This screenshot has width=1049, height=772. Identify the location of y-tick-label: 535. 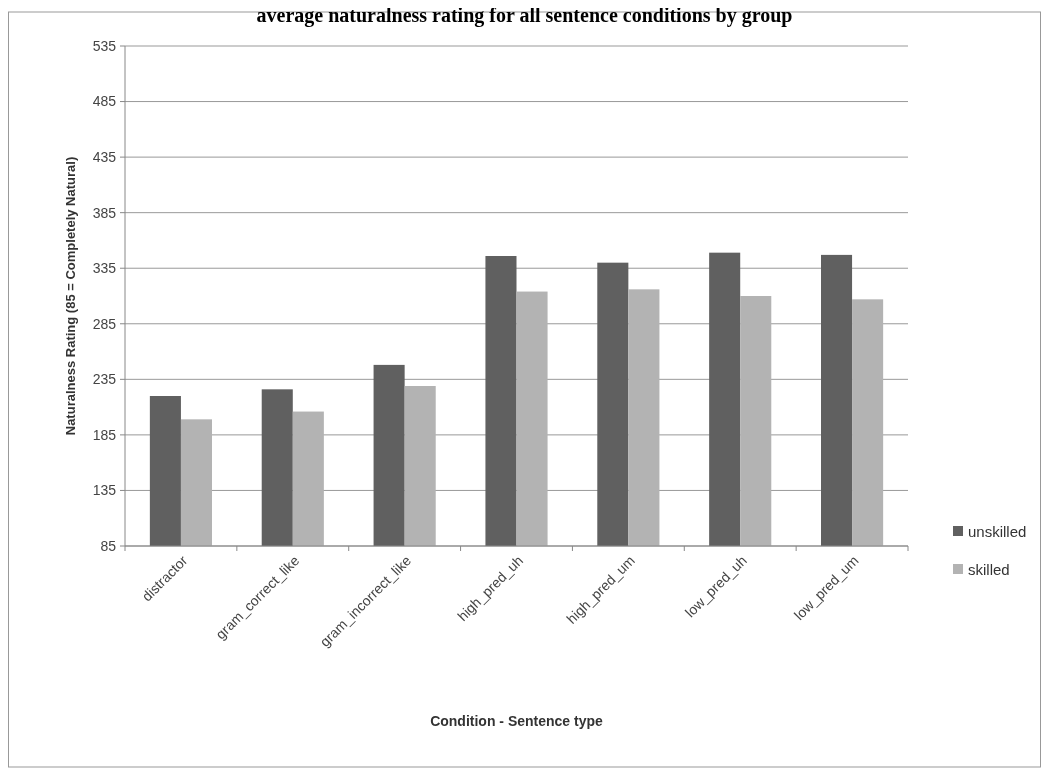
(104, 45).